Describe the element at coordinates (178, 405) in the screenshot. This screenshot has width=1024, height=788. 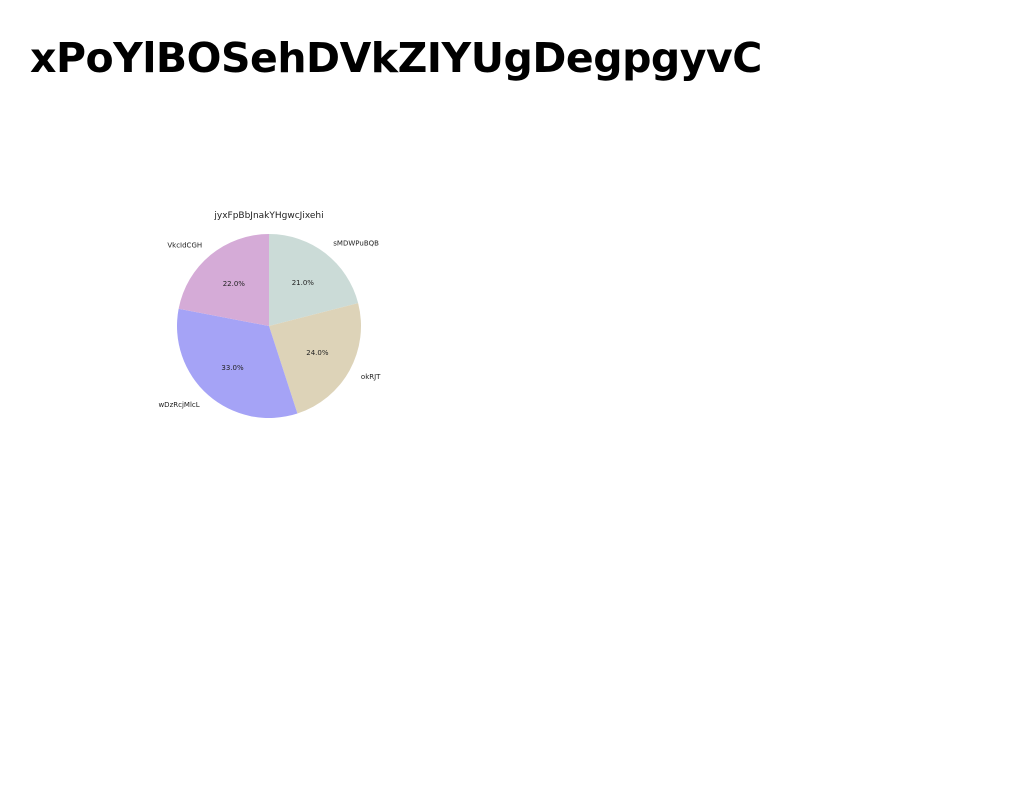
I see `slice-label-wDzRcjMlcL: wDzRcjMlcL` at that location.